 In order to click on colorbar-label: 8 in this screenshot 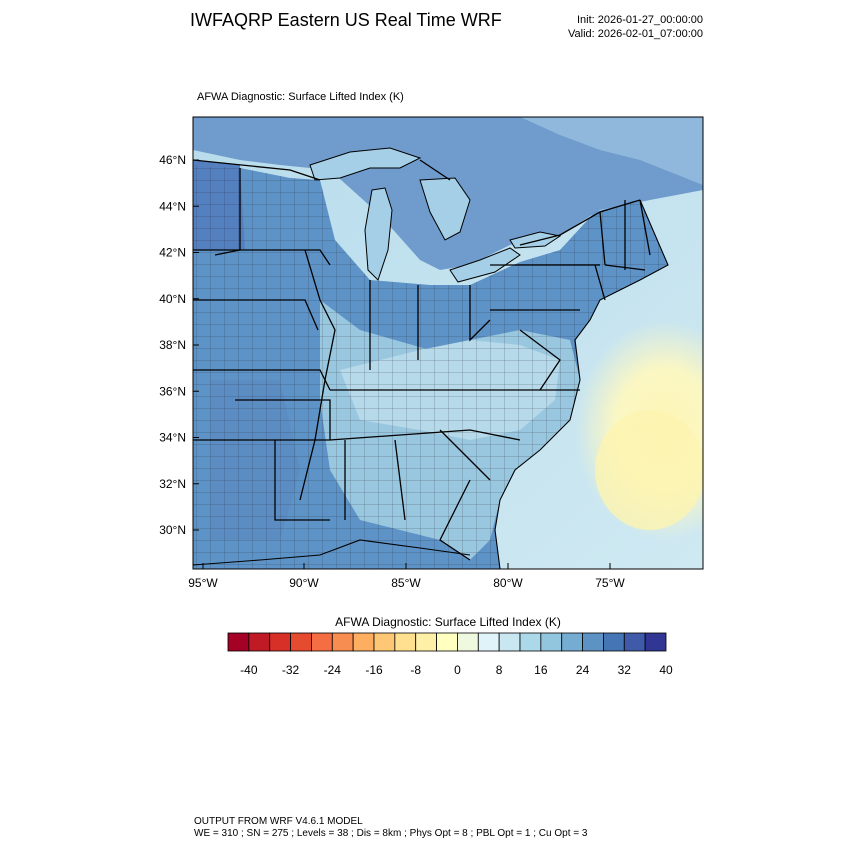, I will do `click(499, 670)`.